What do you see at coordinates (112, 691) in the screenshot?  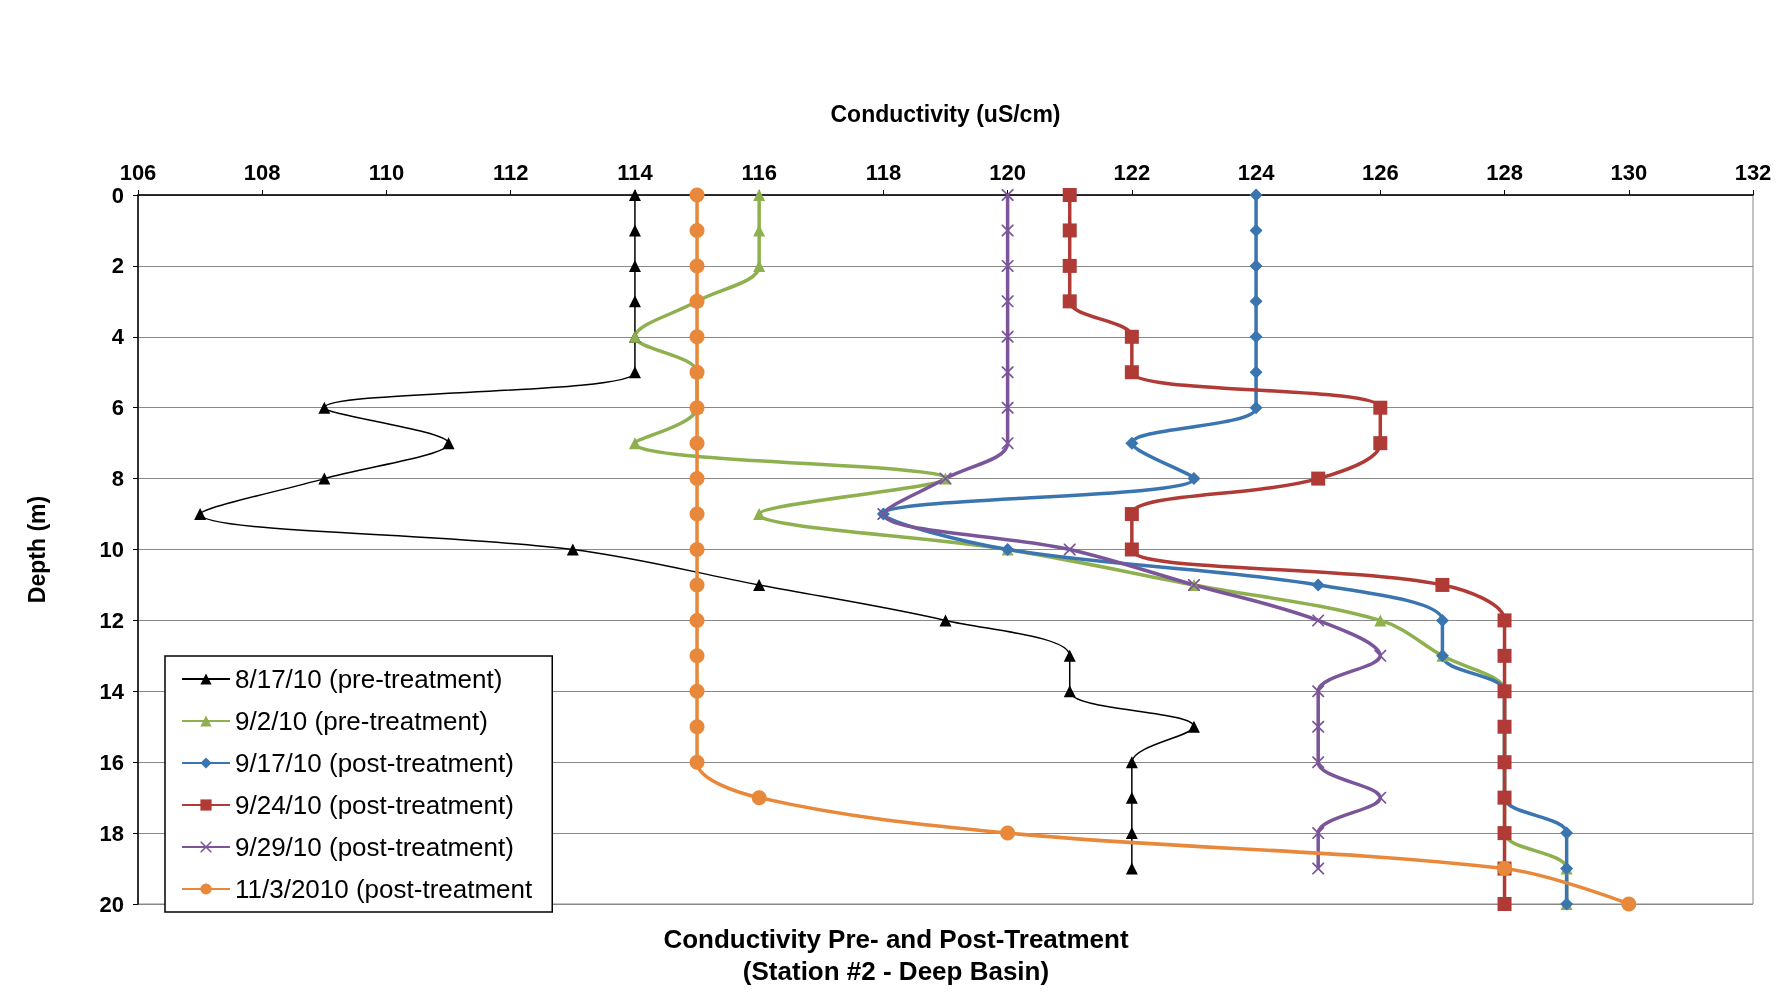 I see `y-tick-label: 14` at bounding box center [112, 691].